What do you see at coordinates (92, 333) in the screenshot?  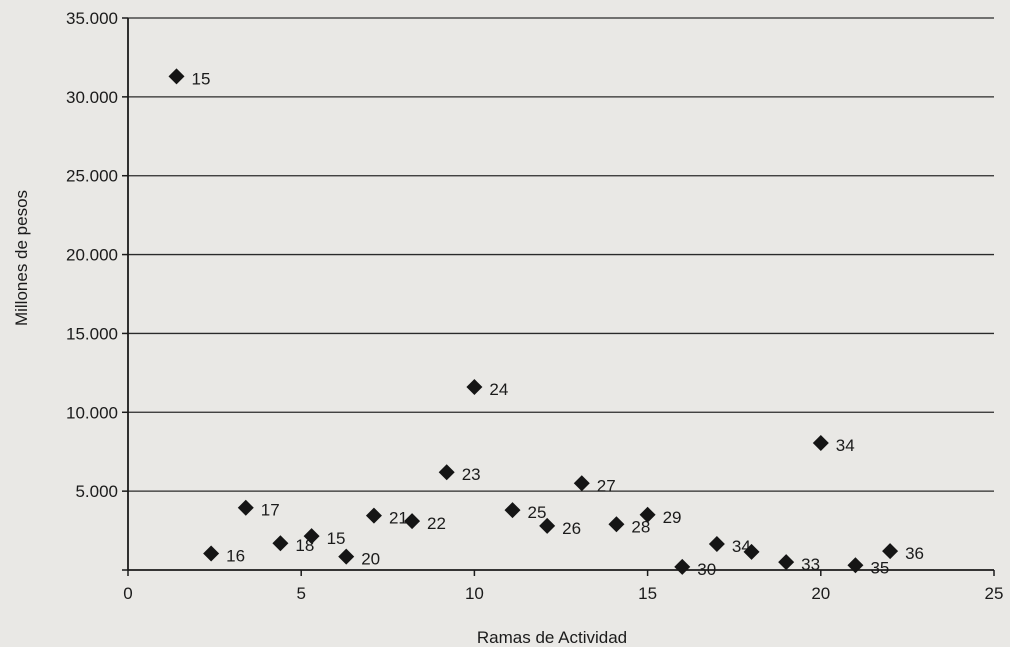 I see `y-tick-label: 15.000` at bounding box center [92, 333].